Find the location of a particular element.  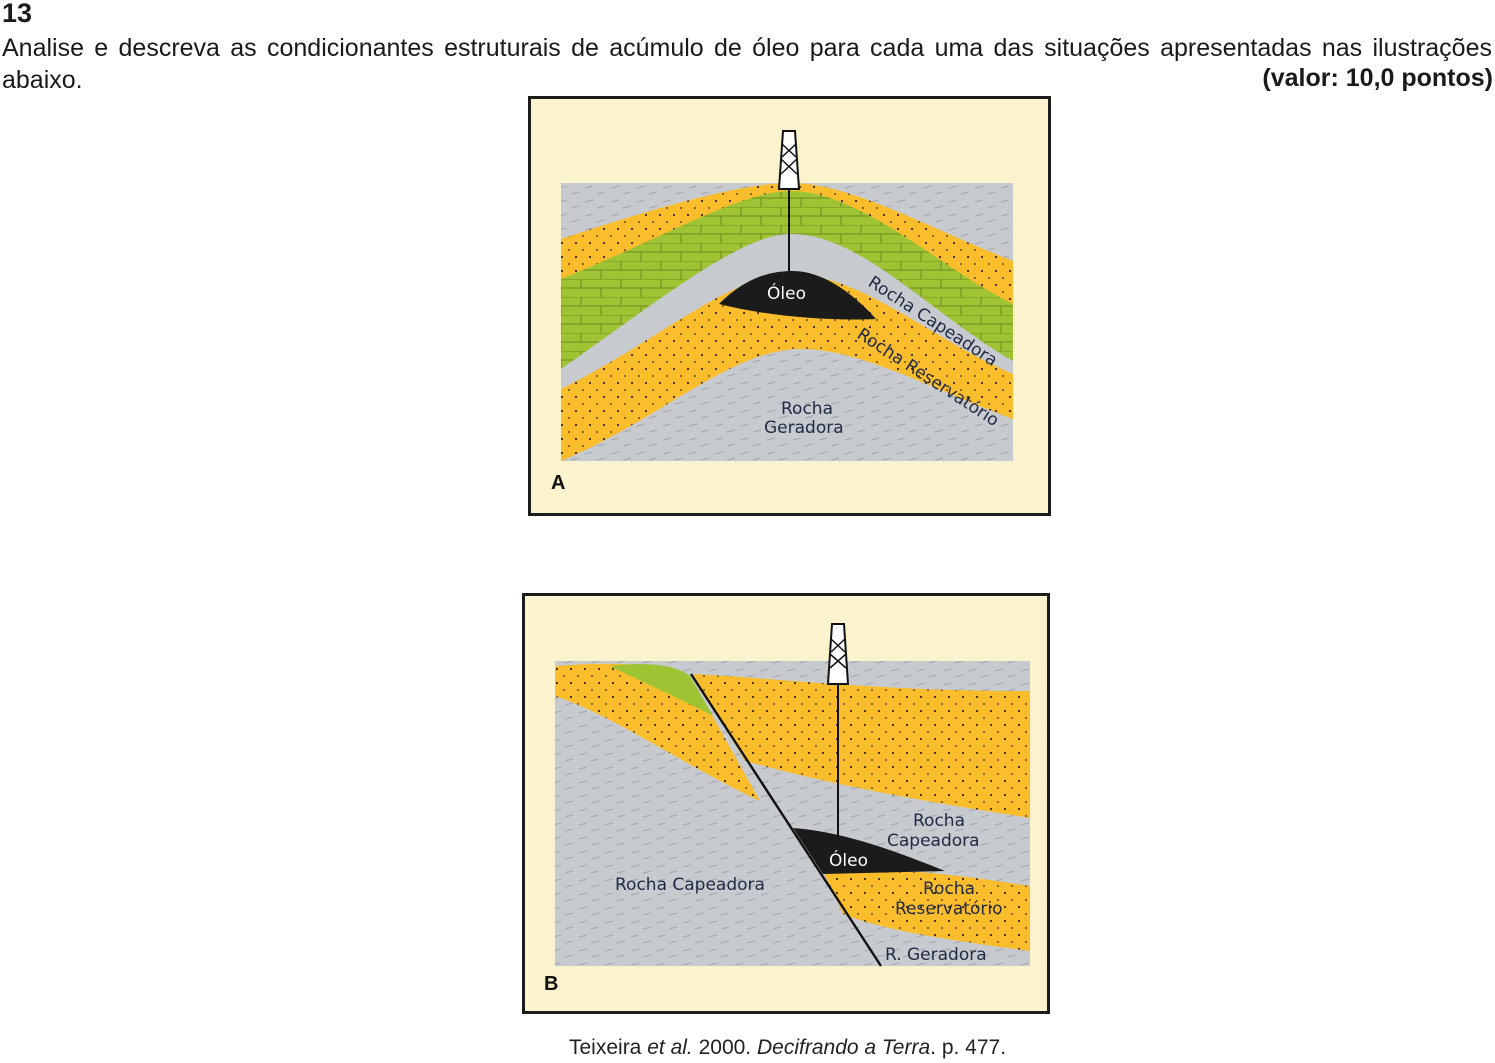

fig-a-letter: A is located at coordinates (558, 483).